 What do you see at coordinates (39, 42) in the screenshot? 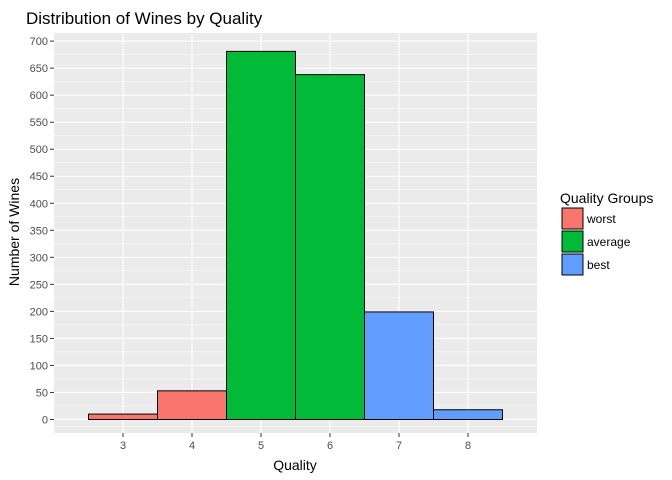
I see `y-tick-label: 700` at bounding box center [39, 42].